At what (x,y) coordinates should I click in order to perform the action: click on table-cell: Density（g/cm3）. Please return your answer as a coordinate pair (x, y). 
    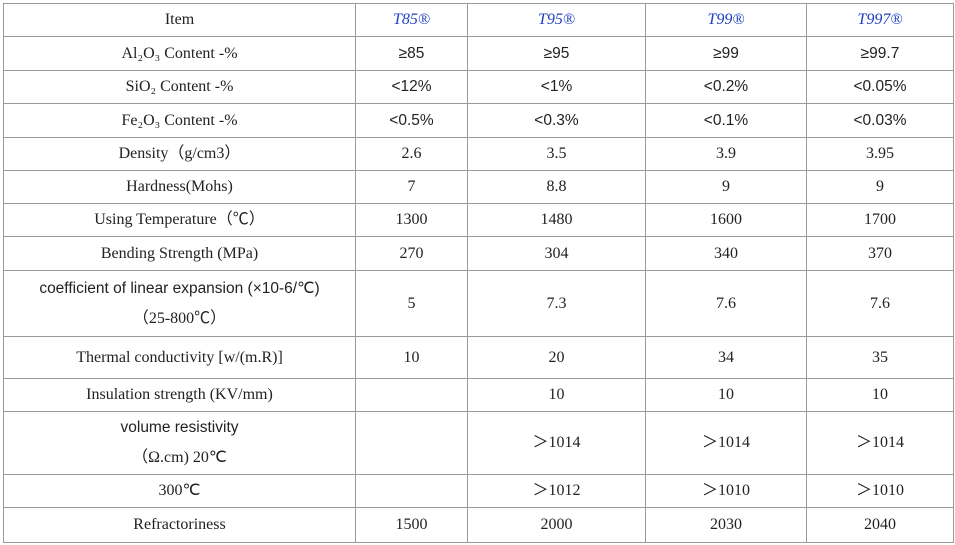
    Looking at the image, I should click on (179, 154).